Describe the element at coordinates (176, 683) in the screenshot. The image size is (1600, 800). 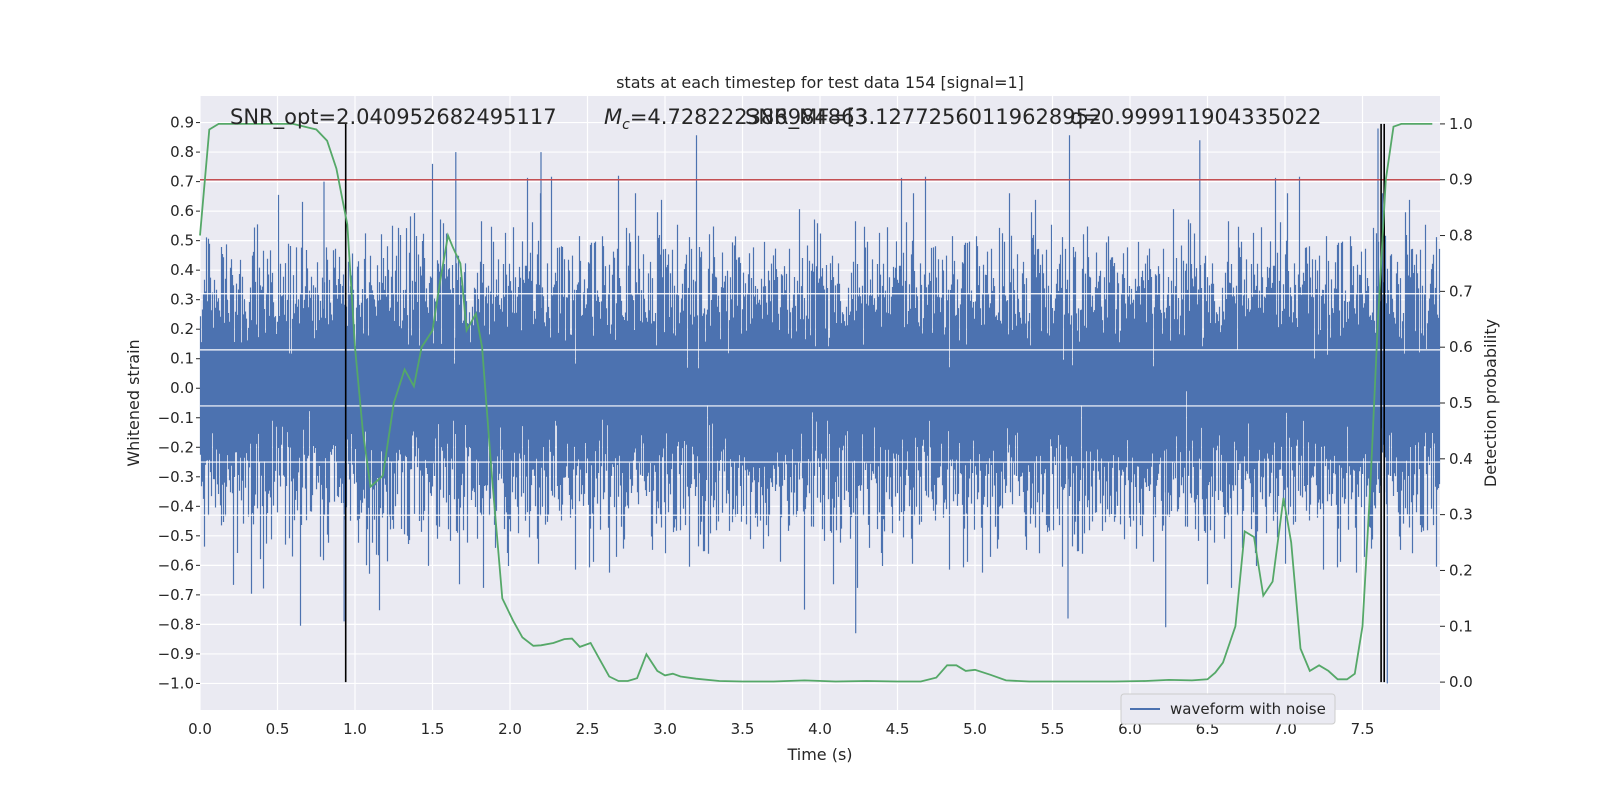
I see `y-tick-label: −1.0` at that location.